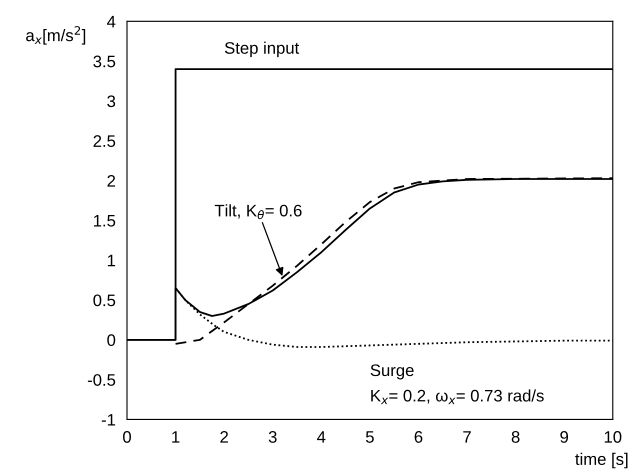 This screenshot has height=474, width=635. What do you see at coordinates (111, 340) in the screenshot?
I see `y-tick-label: 0` at bounding box center [111, 340].